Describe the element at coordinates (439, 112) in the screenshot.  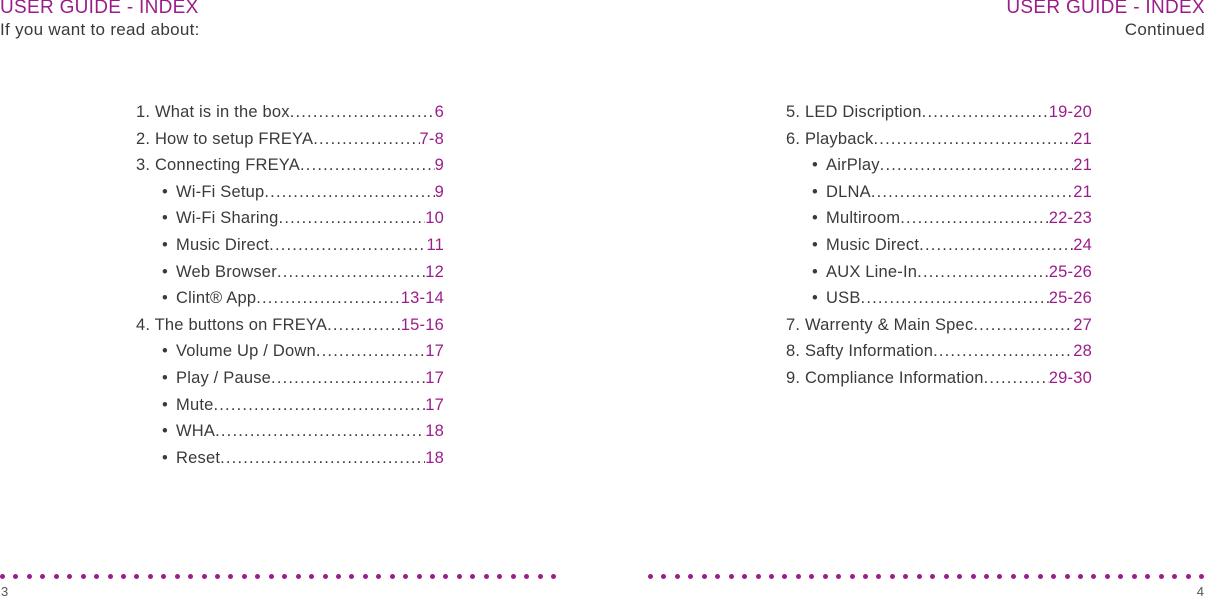
I see `index-entry-page: 6` at that location.